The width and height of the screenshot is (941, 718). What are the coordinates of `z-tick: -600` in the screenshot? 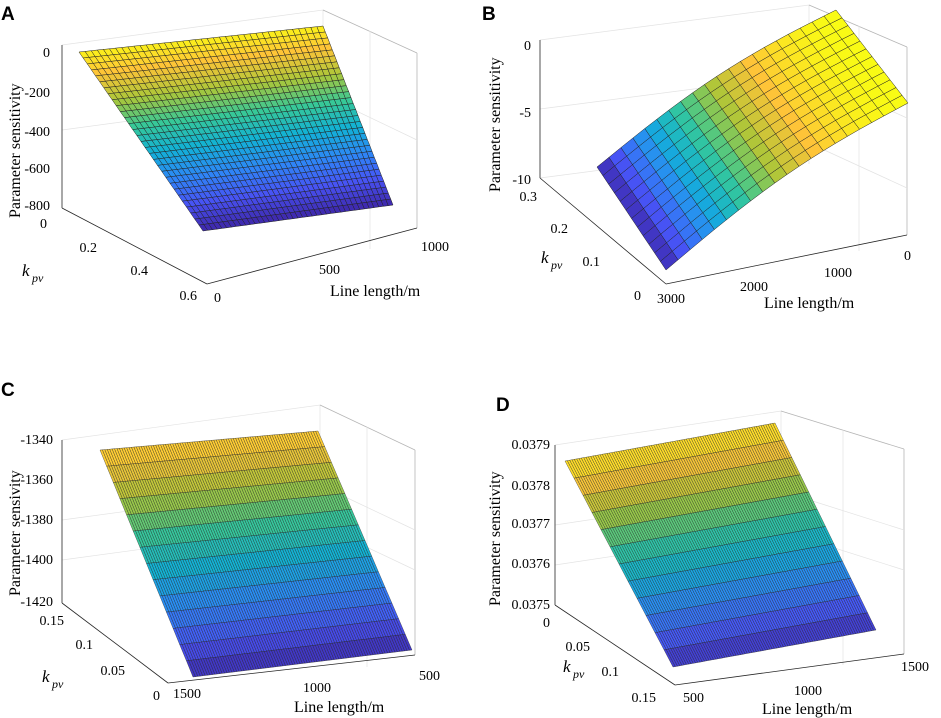 It's located at (37, 169).